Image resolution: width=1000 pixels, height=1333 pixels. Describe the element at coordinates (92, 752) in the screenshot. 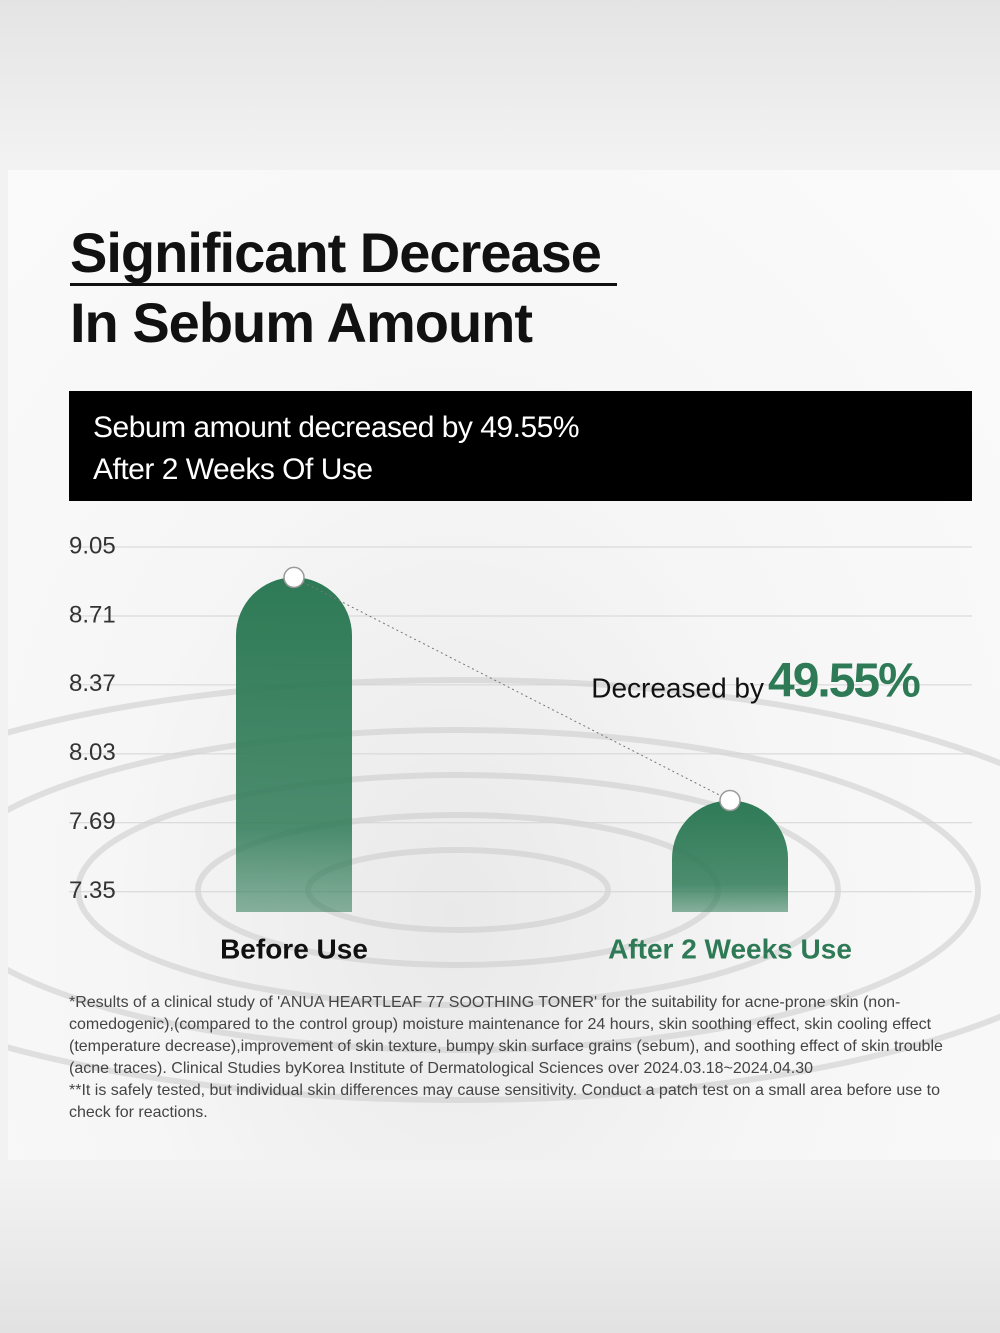

I see `y-tick-label: 8.03` at that location.